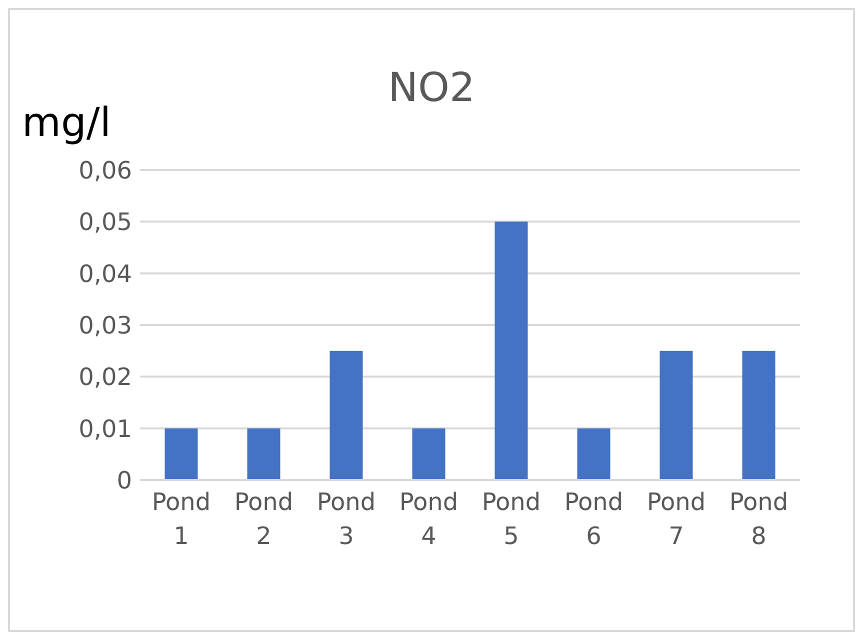 The image size is (861, 638). Describe the element at coordinates (105, 274) in the screenshot. I see `y-tick-label: 0,04` at that location.